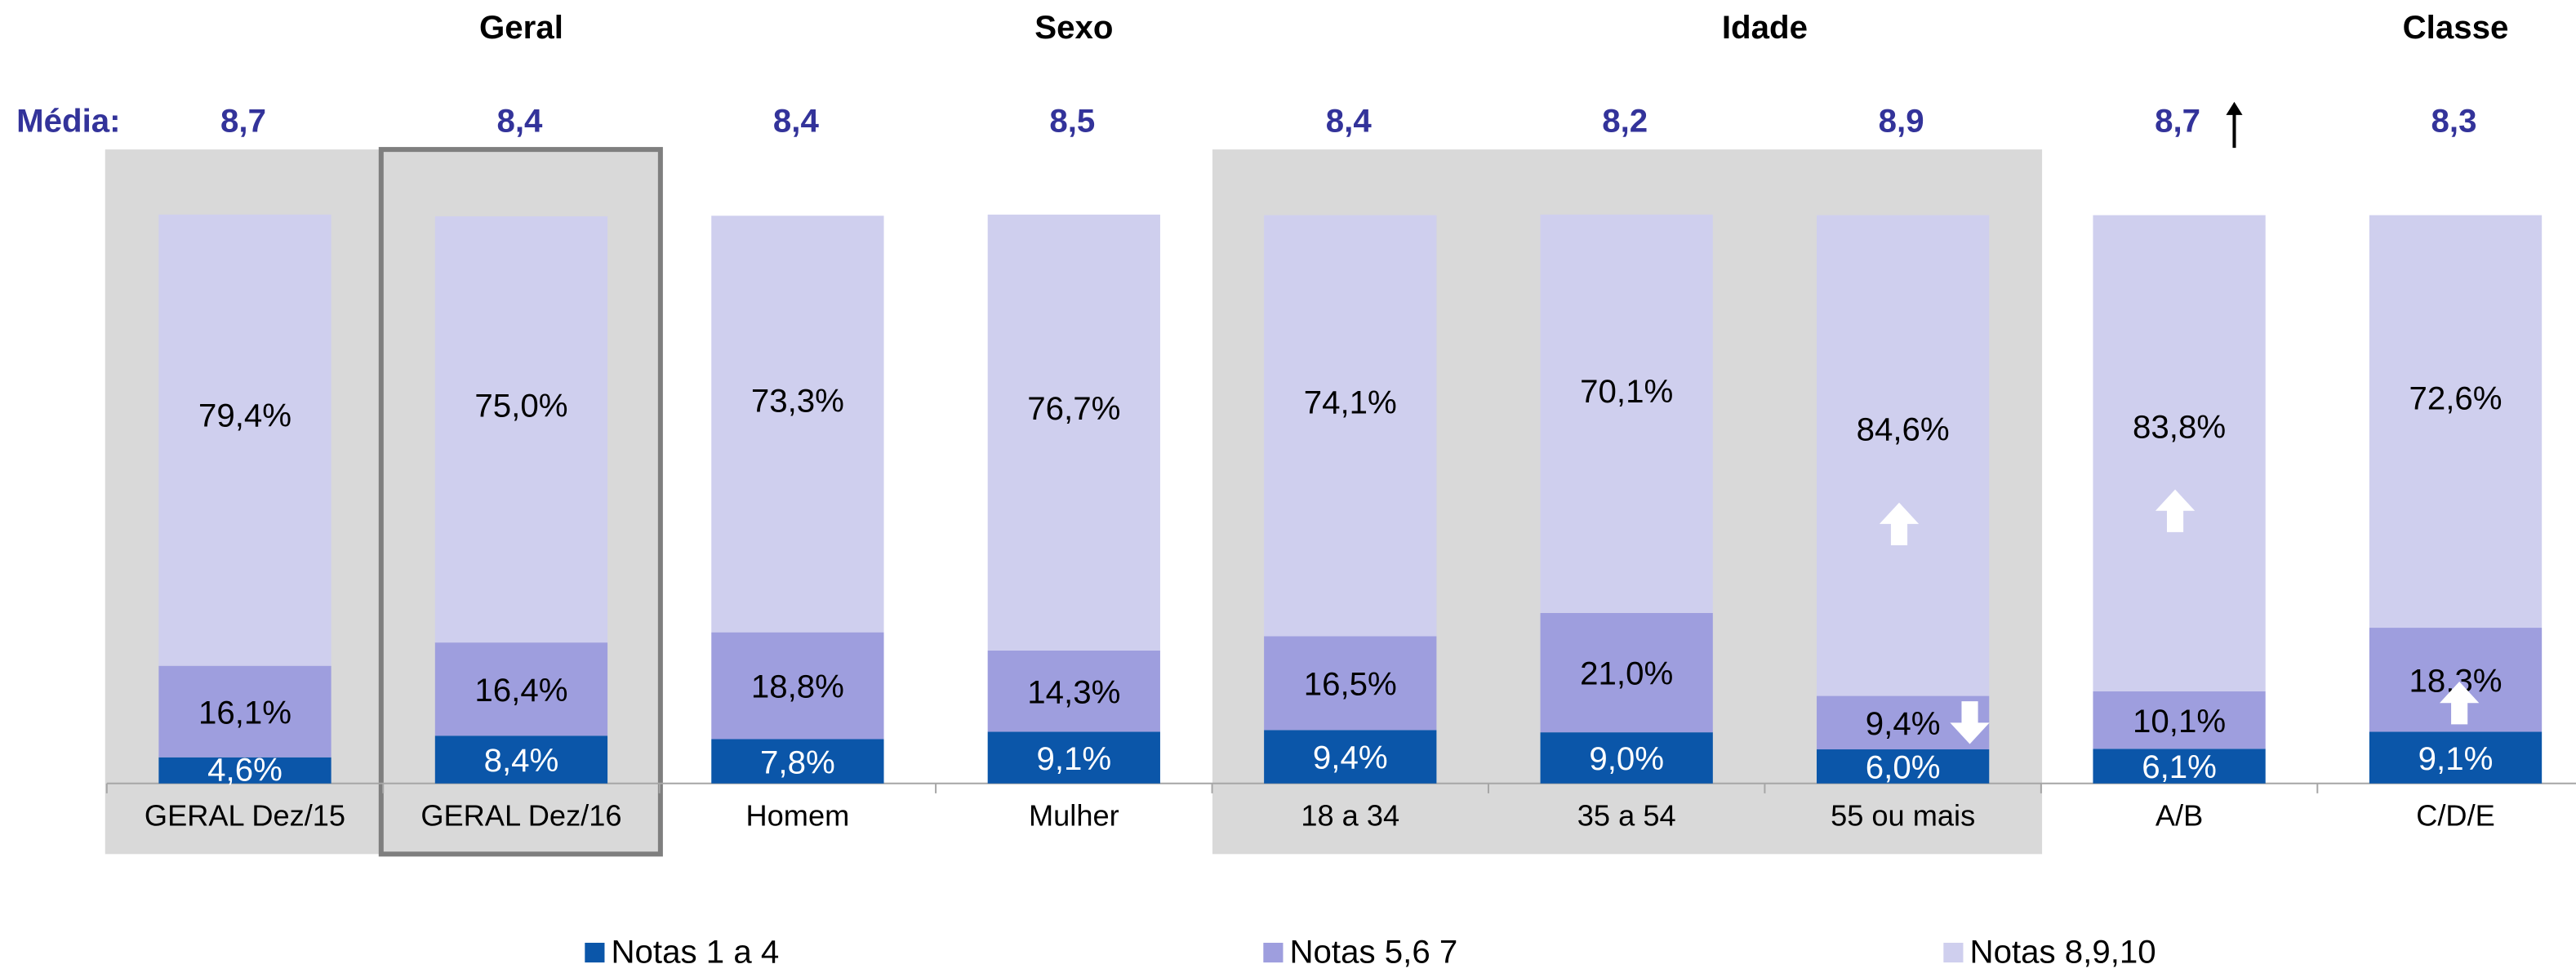 This screenshot has width=2576, height=973. What do you see at coordinates (1074, 816) in the screenshot?
I see `x-tick-label: Mulher` at bounding box center [1074, 816].